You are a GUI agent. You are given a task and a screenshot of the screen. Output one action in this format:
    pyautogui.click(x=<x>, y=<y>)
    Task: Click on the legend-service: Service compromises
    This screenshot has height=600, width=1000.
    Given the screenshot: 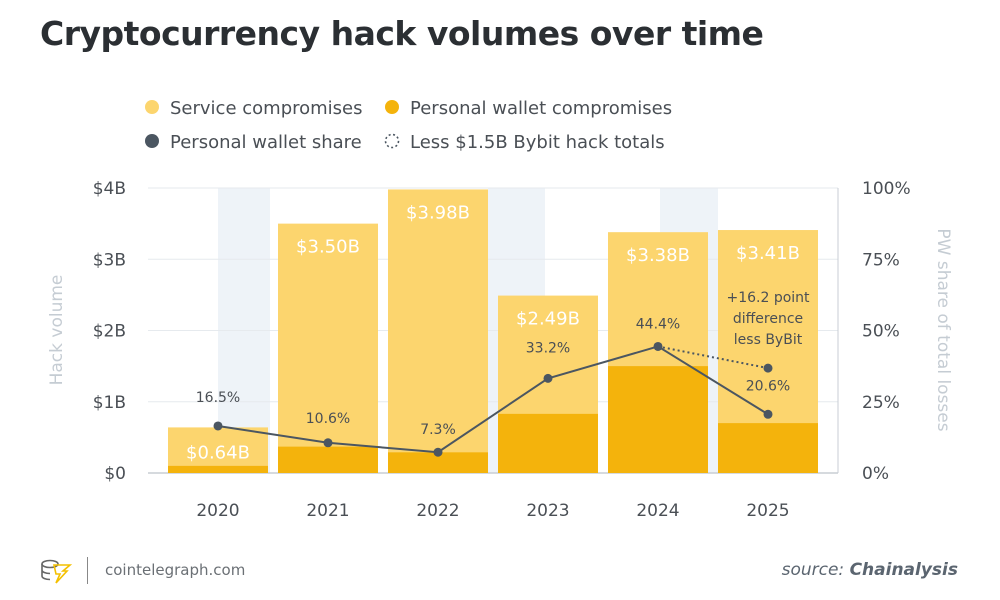 What is the action you would take?
    pyautogui.click(x=266, y=108)
    